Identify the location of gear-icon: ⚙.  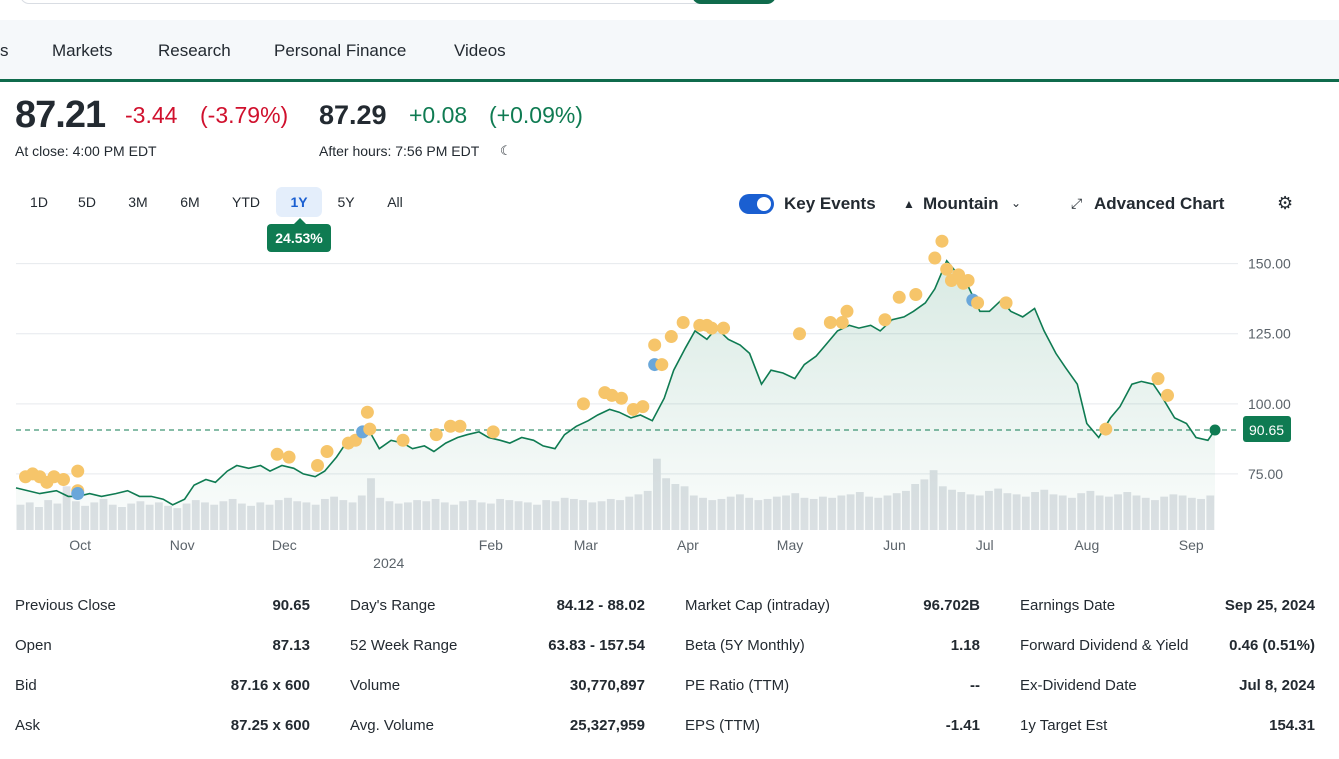
(1285, 203).